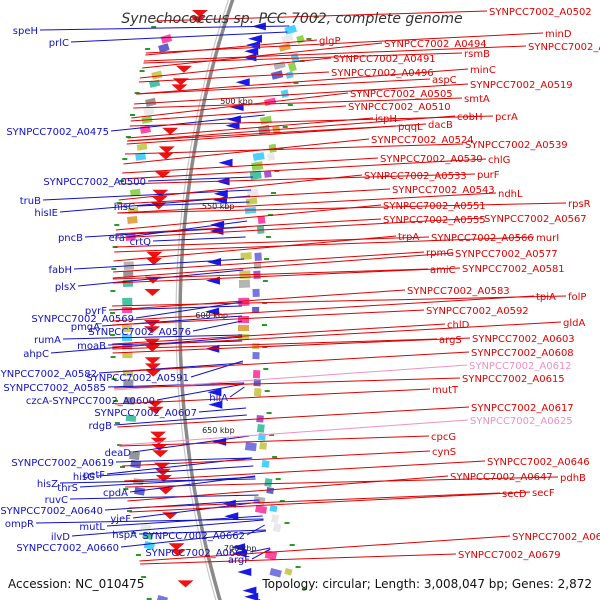  I want to click on left-gene-label: yjeF, so click(120, 519).